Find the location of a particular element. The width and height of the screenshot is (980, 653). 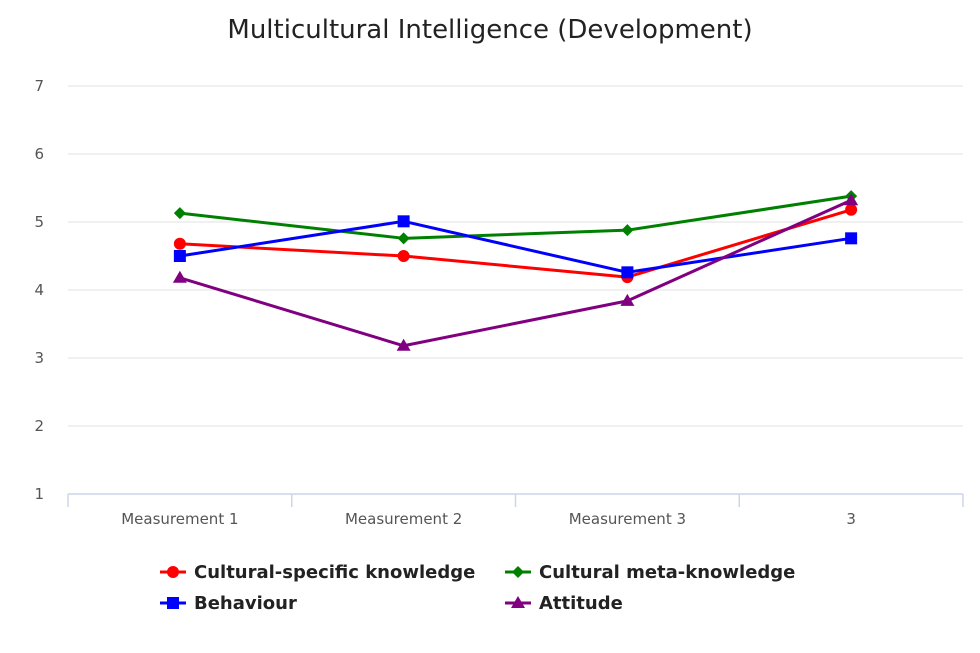

legend-label: Behaviour is located at coordinates (245, 603).